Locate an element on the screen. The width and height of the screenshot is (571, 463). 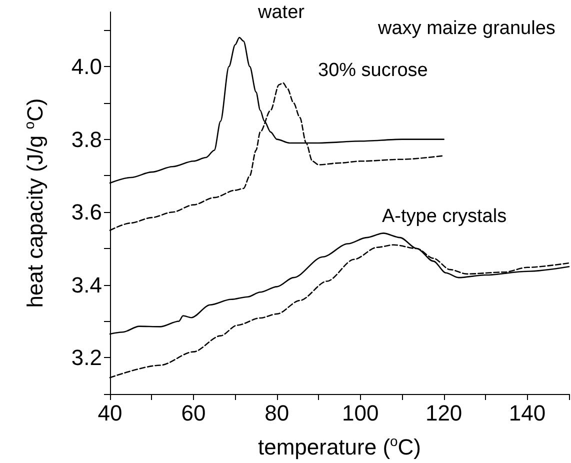
y-tick-label: 3.8 is located at coordinates (86, 139).